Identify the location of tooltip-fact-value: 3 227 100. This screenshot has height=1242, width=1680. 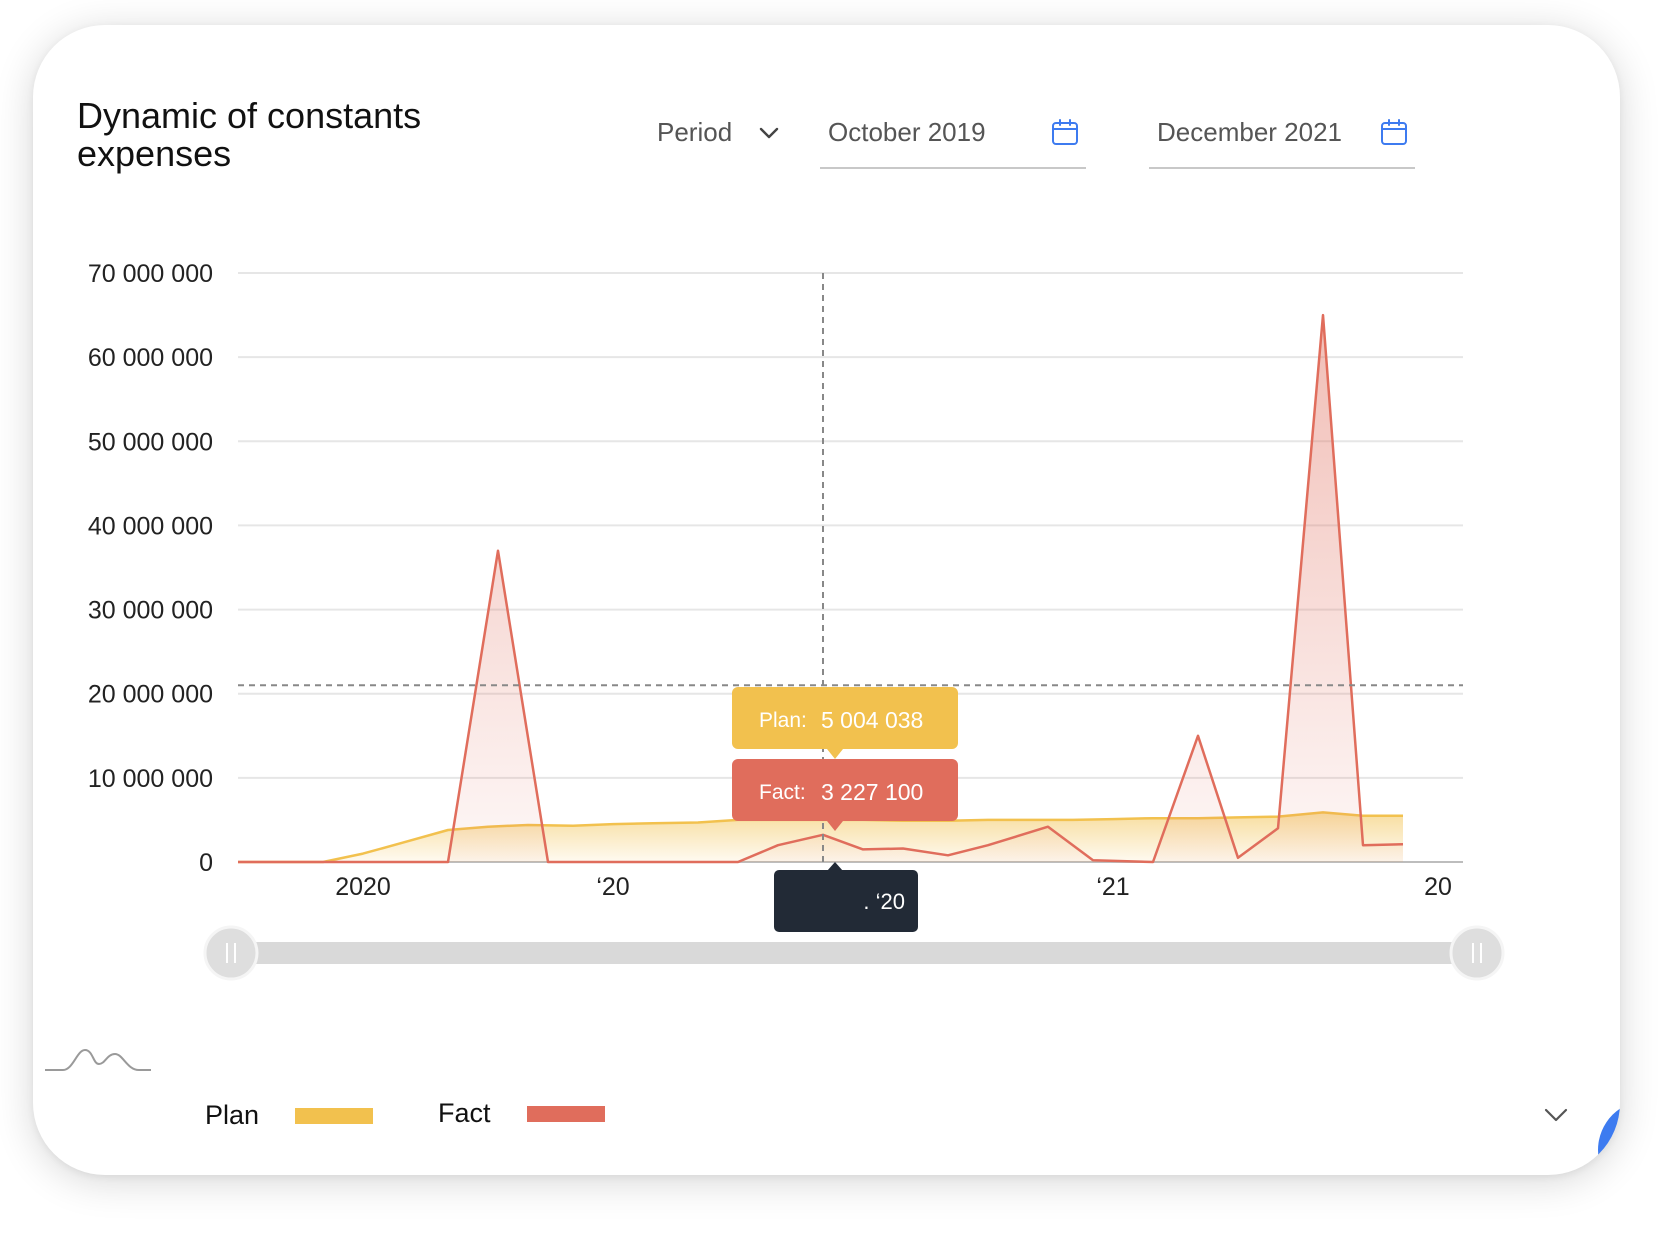
(872, 792).